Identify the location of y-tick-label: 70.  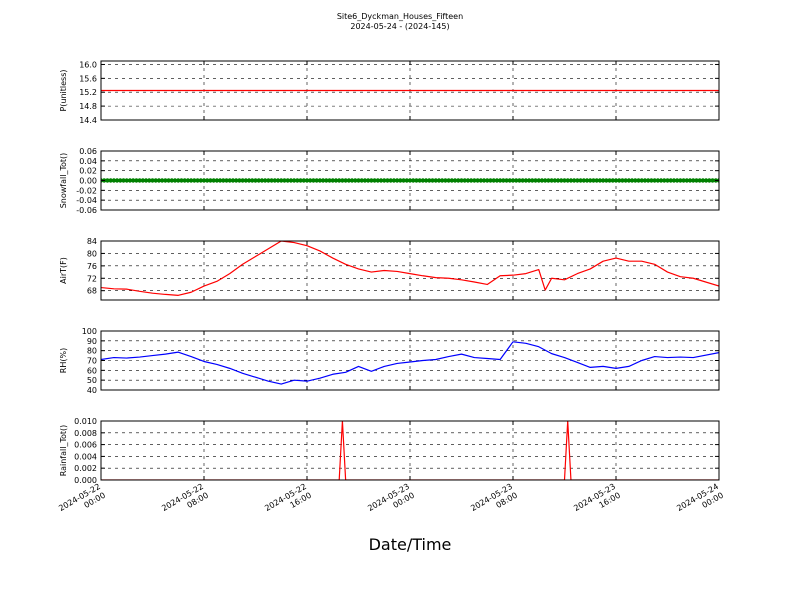
(92, 361).